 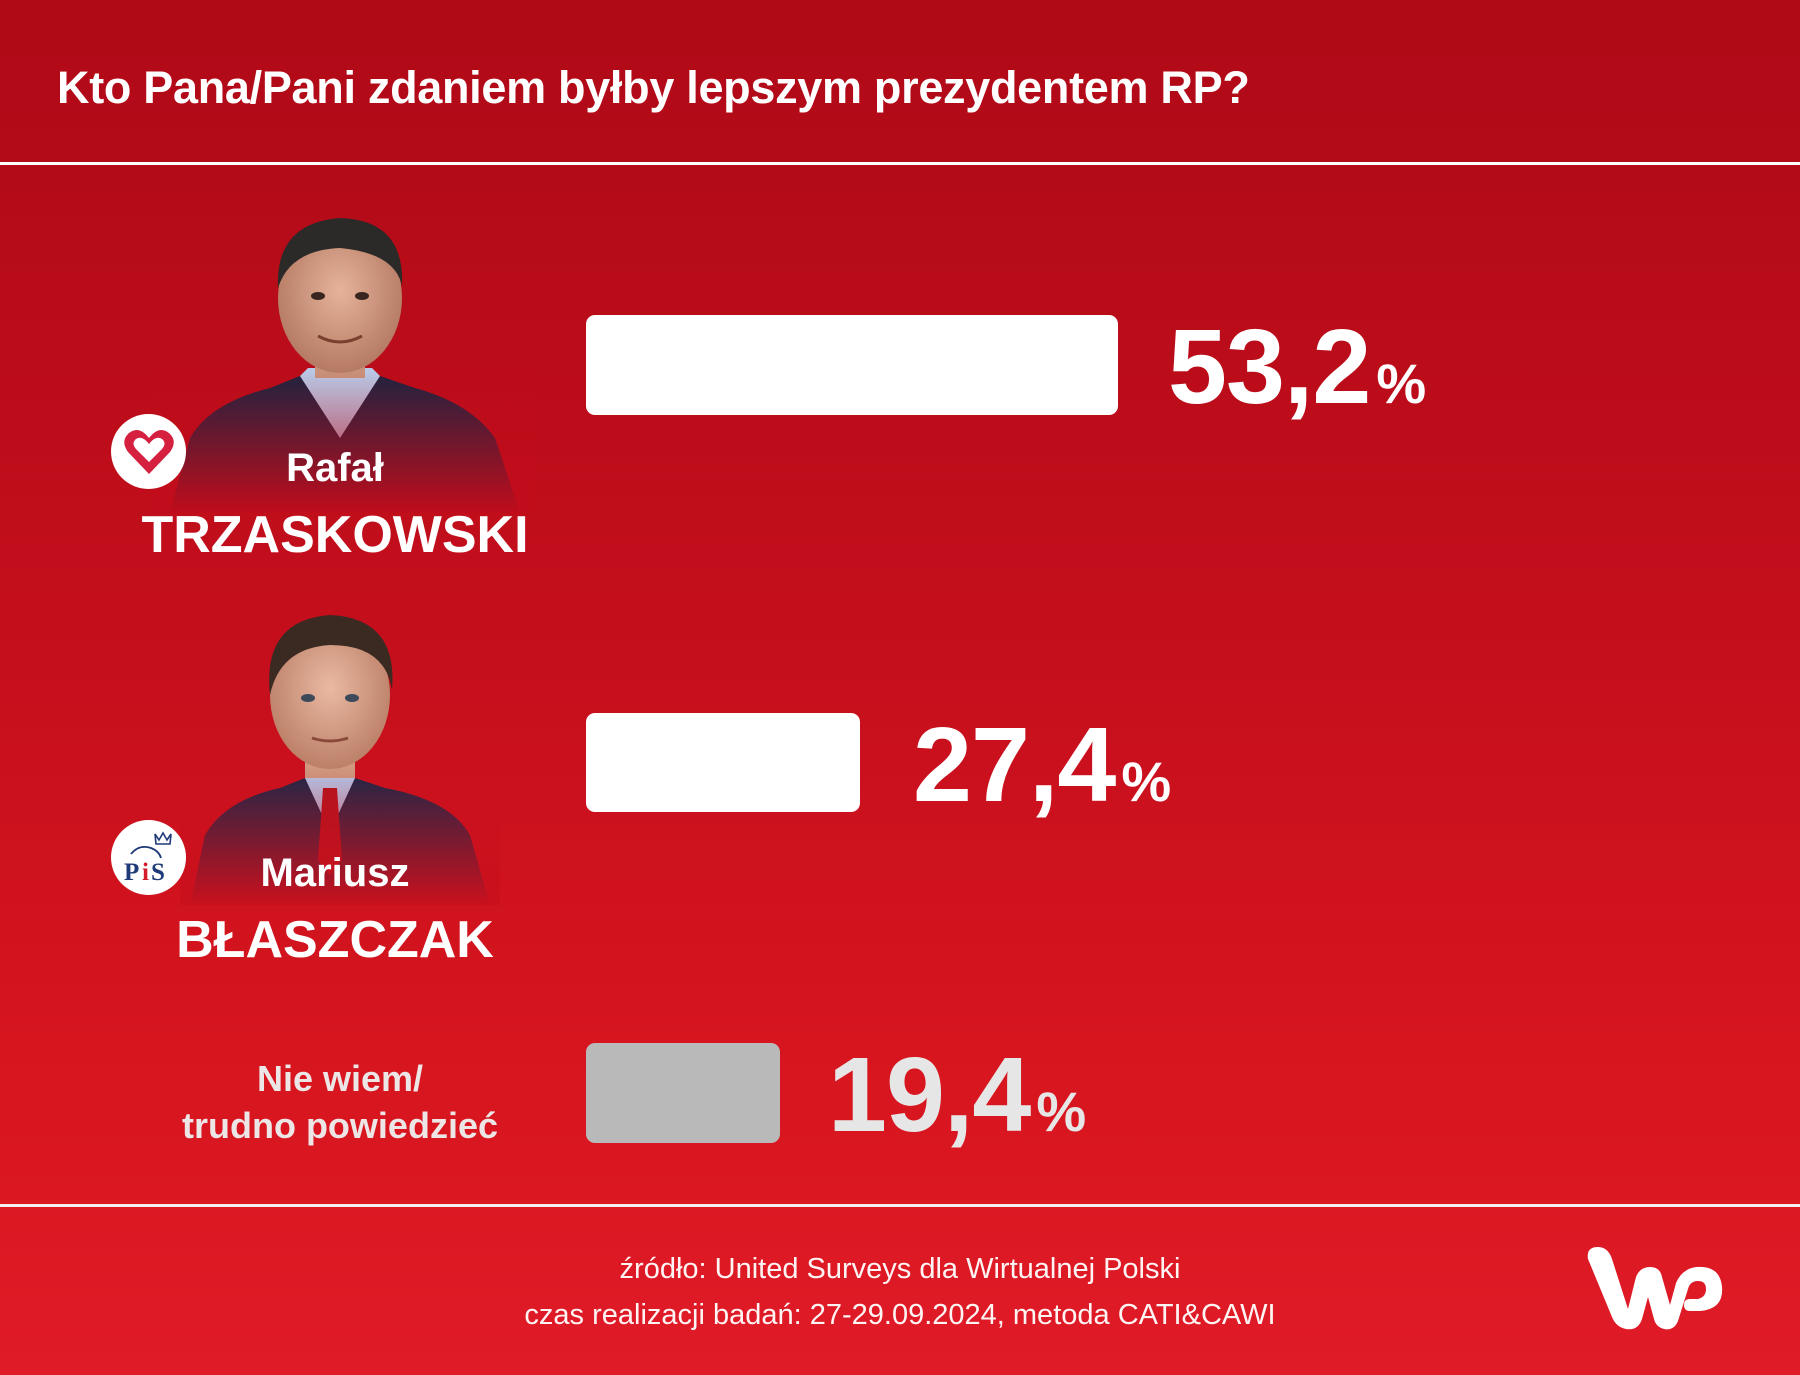 What do you see at coordinates (339, 1125) in the screenshot?
I see `other-label-line2: trudno powiedzieć` at bounding box center [339, 1125].